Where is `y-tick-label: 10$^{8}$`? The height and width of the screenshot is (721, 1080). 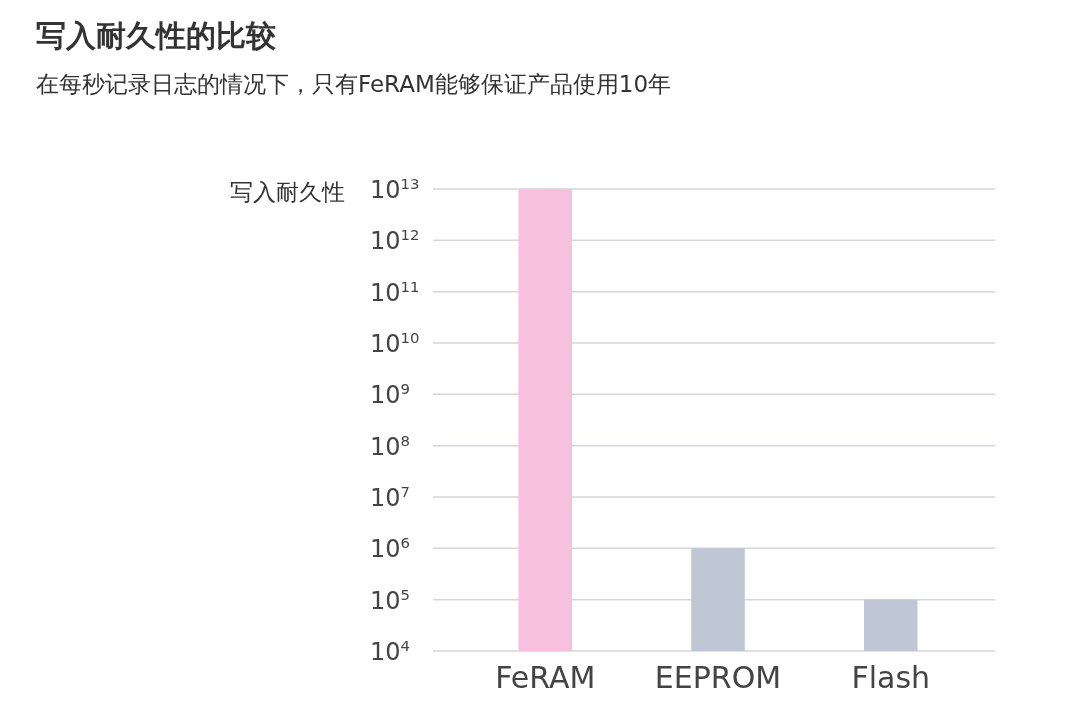 y-tick-label: 10$^{8}$ is located at coordinates (390, 446).